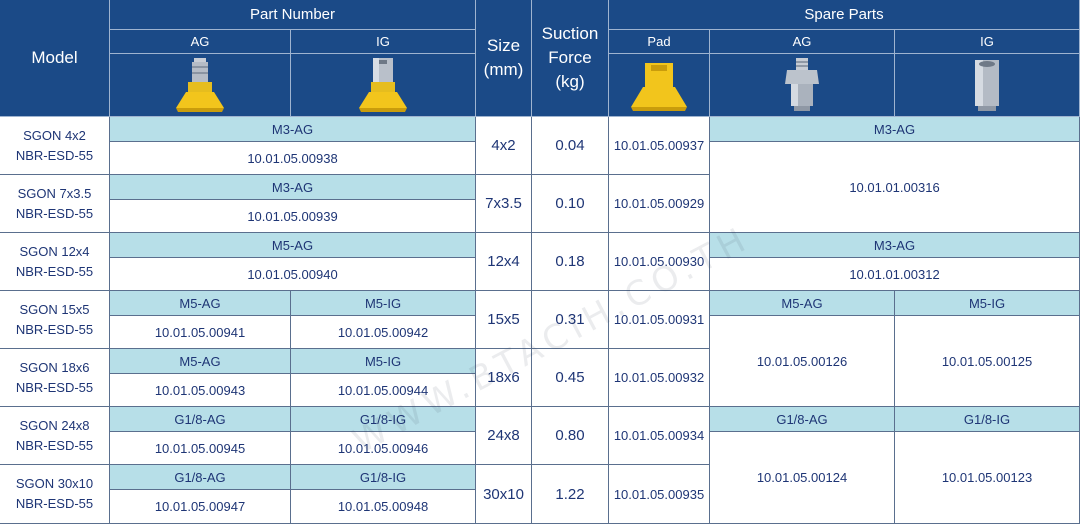 This screenshot has height=524, width=1080. Describe the element at coordinates (200, 448) in the screenshot. I see `part-number-ag: 10.01.05.00945` at that location.